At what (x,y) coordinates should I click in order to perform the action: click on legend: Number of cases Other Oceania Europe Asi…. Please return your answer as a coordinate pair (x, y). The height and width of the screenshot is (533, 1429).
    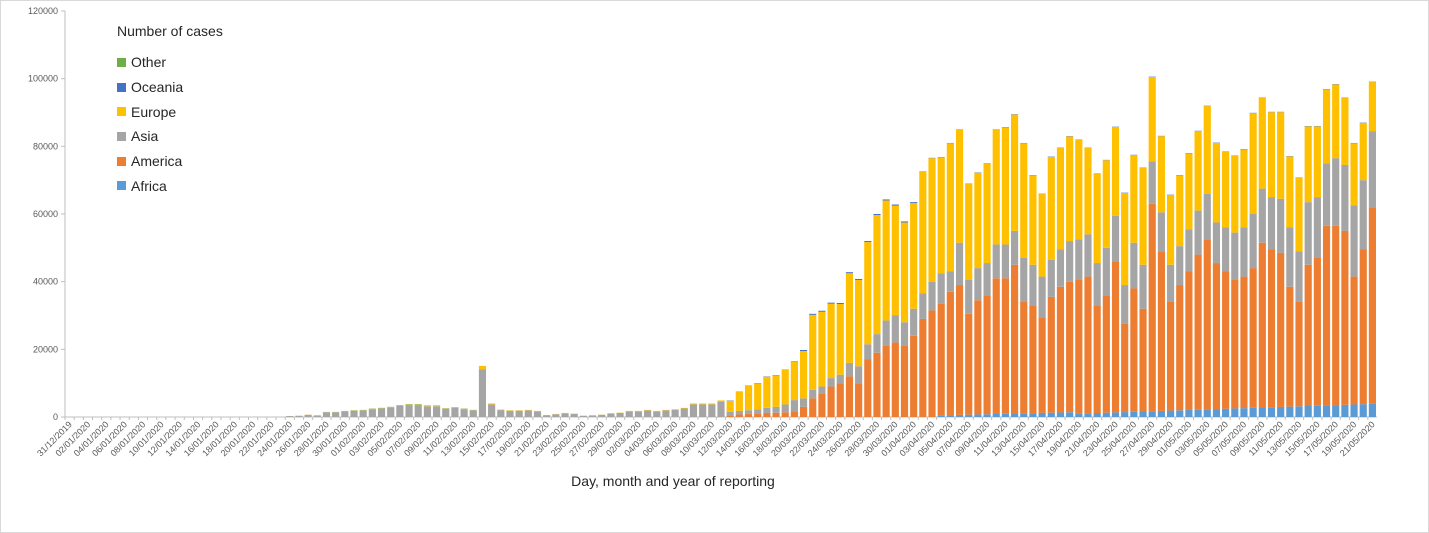
    Looking at the image, I should click on (170, 110).